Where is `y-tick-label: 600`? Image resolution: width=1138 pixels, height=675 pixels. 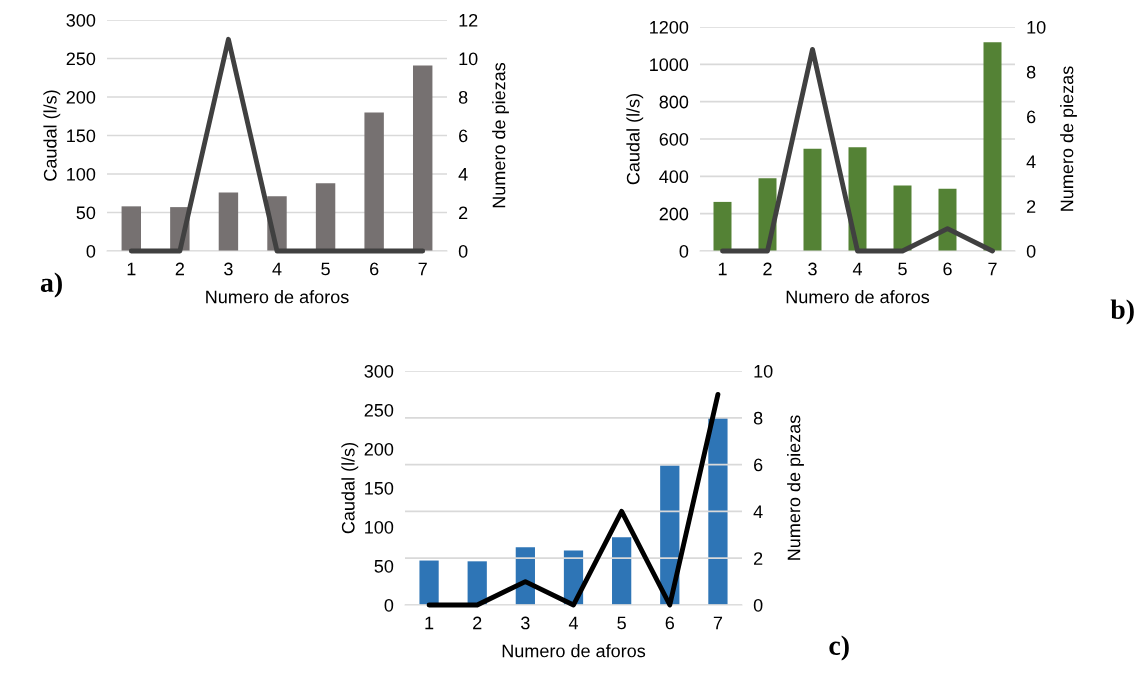 y-tick-label: 600 is located at coordinates (674, 139).